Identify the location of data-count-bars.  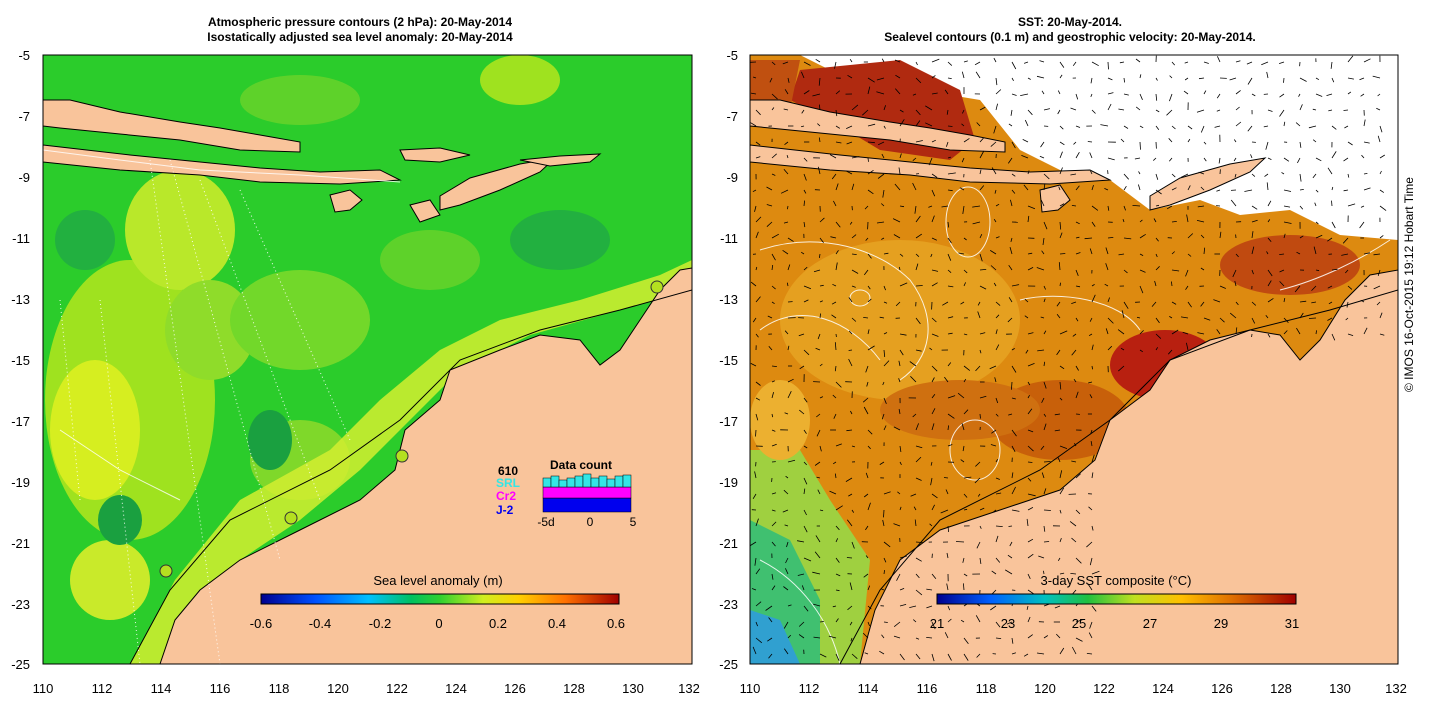
(587, 493).